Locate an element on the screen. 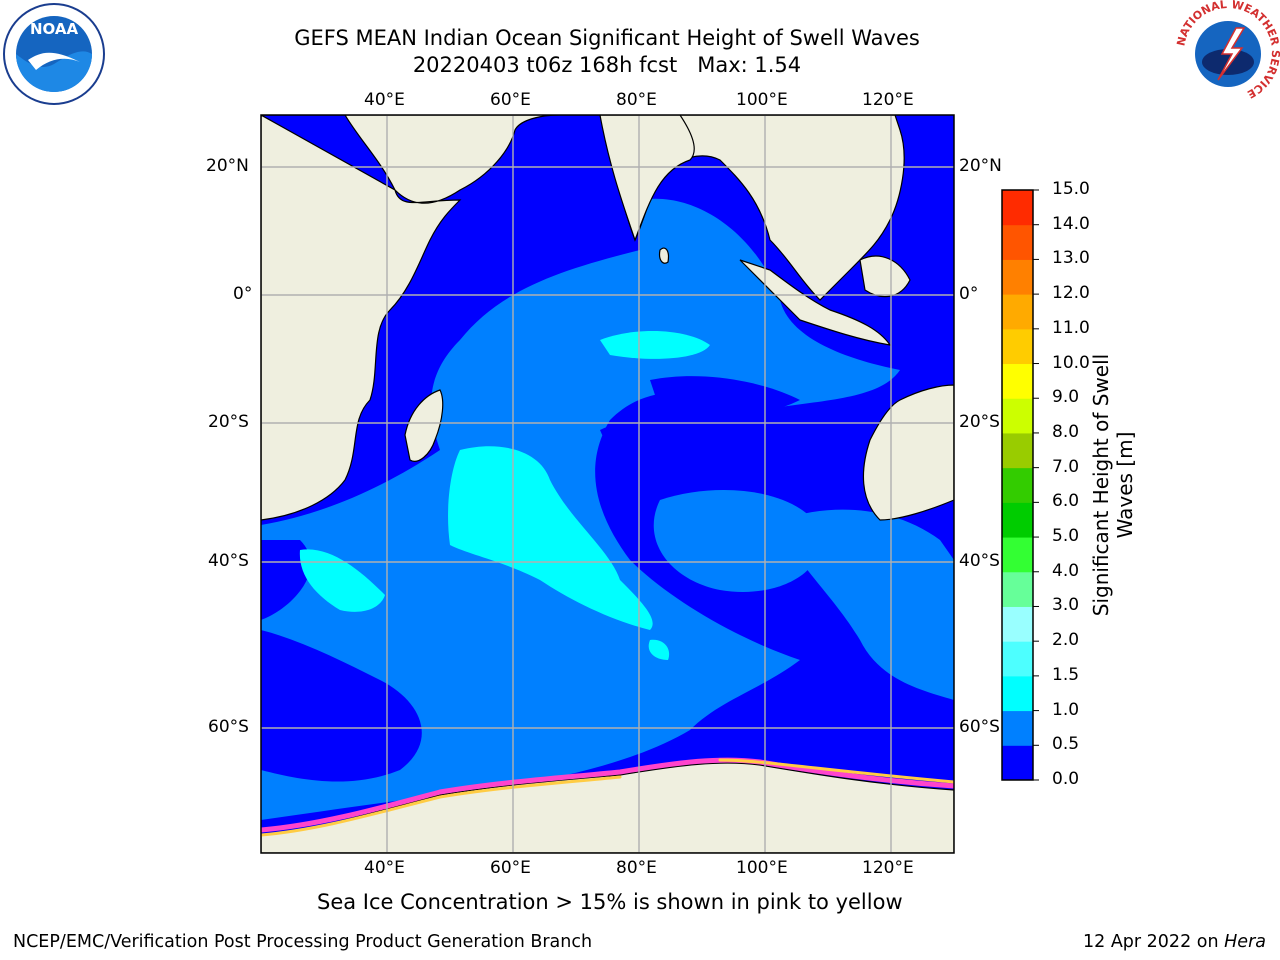  colorbar-tick-label: 4.0 is located at coordinates (1066, 570).